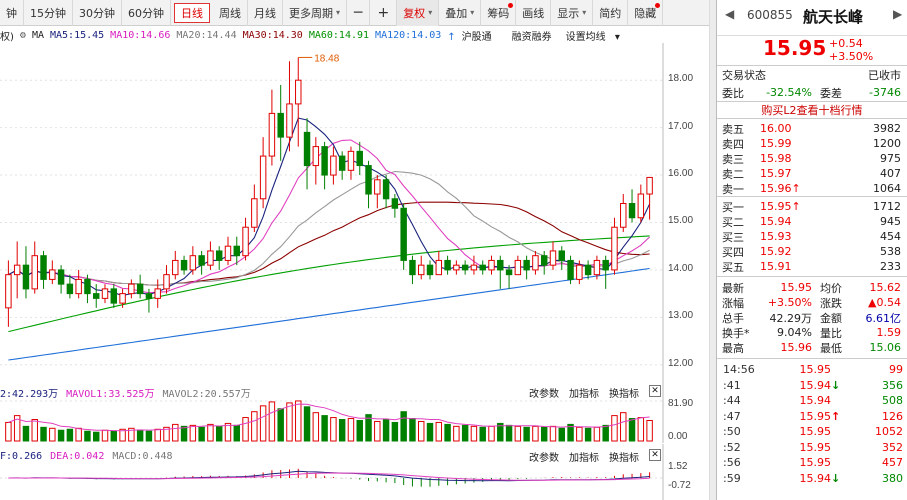  Describe the element at coordinates (265, 13) in the screenshot. I see `period-monthly-button: 月线` at that location.